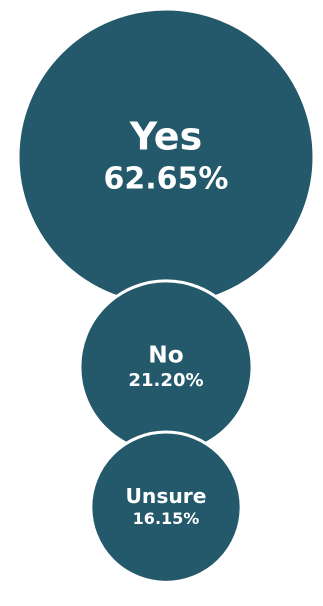 This screenshot has width=323, height=606. I want to click on bubble-unsure, so click(166, 507).